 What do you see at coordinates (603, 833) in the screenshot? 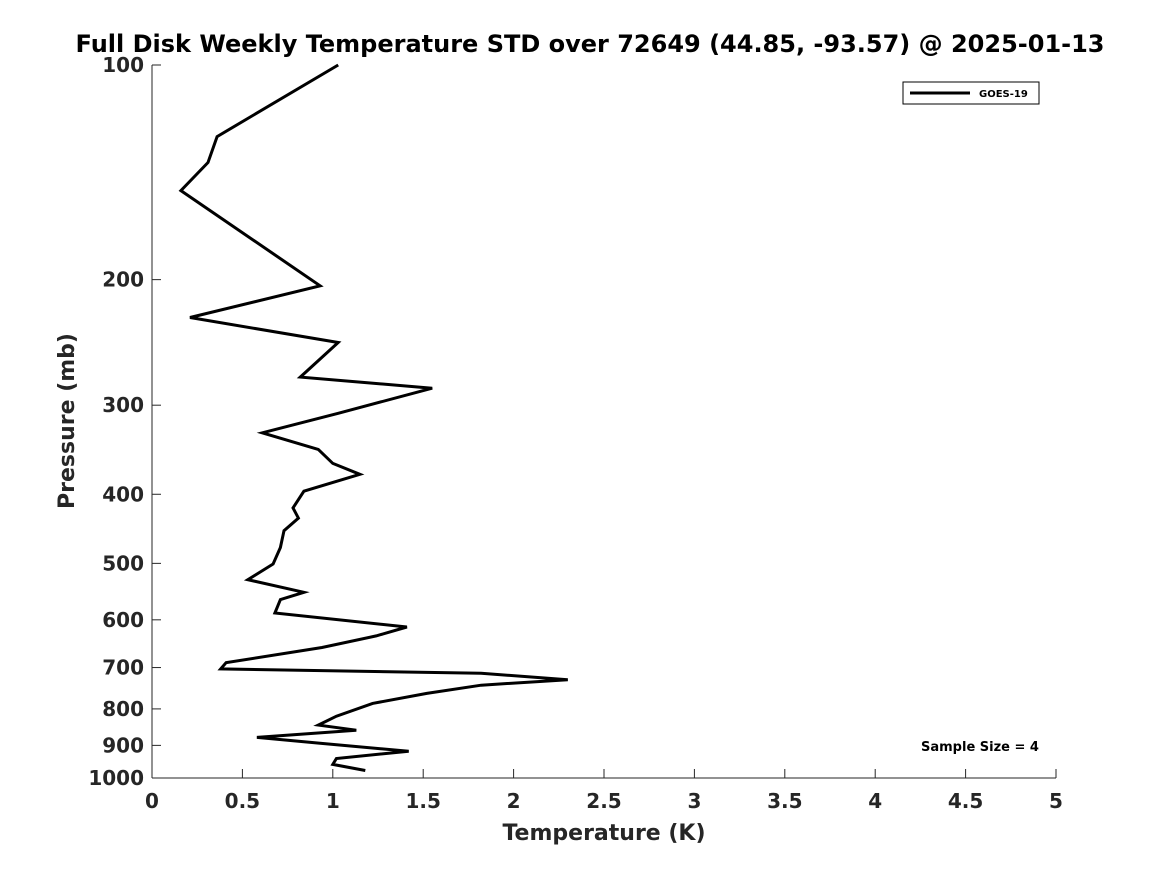
I see `x-axis-label: Temperature (K)` at bounding box center [603, 833].